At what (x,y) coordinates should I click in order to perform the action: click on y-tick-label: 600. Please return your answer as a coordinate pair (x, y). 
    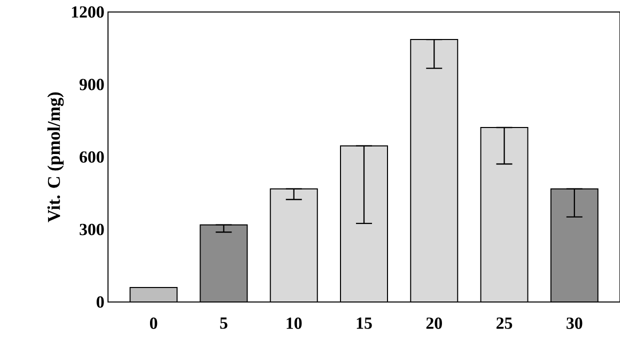
    Looking at the image, I should click on (92, 157).